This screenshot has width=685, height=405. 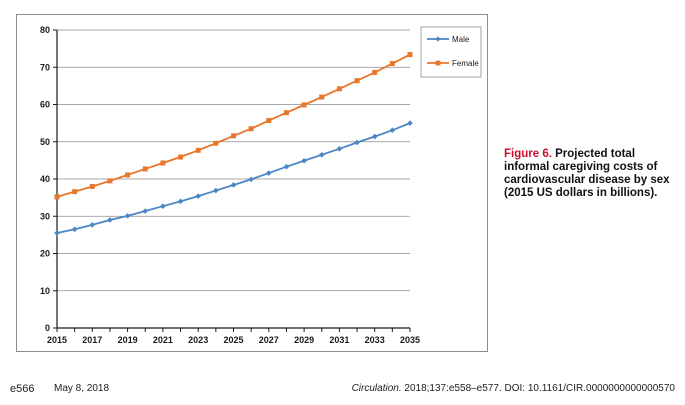 What do you see at coordinates (321, 154) in the screenshot?
I see `data-point-male-2030` at bounding box center [321, 154].